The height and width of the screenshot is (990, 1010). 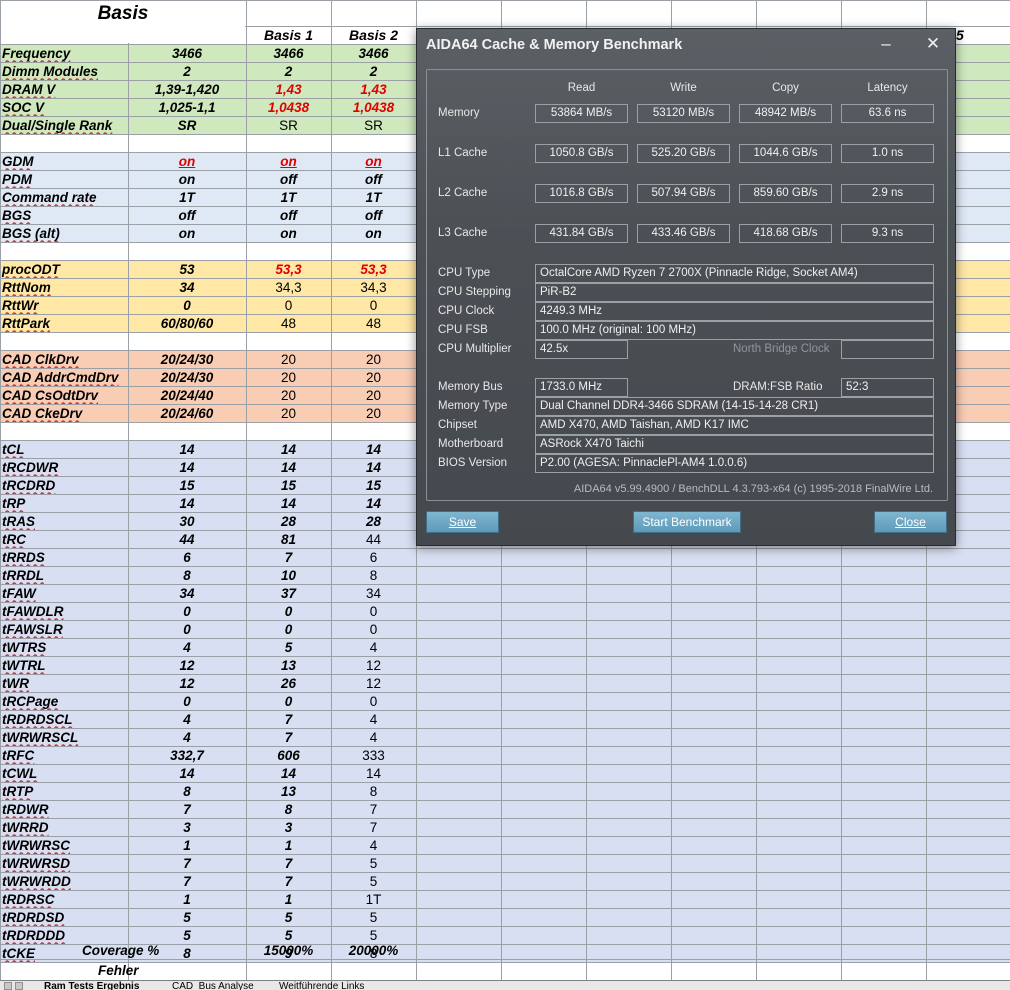 What do you see at coordinates (462, 522) in the screenshot?
I see `save-button: Save` at bounding box center [462, 522].